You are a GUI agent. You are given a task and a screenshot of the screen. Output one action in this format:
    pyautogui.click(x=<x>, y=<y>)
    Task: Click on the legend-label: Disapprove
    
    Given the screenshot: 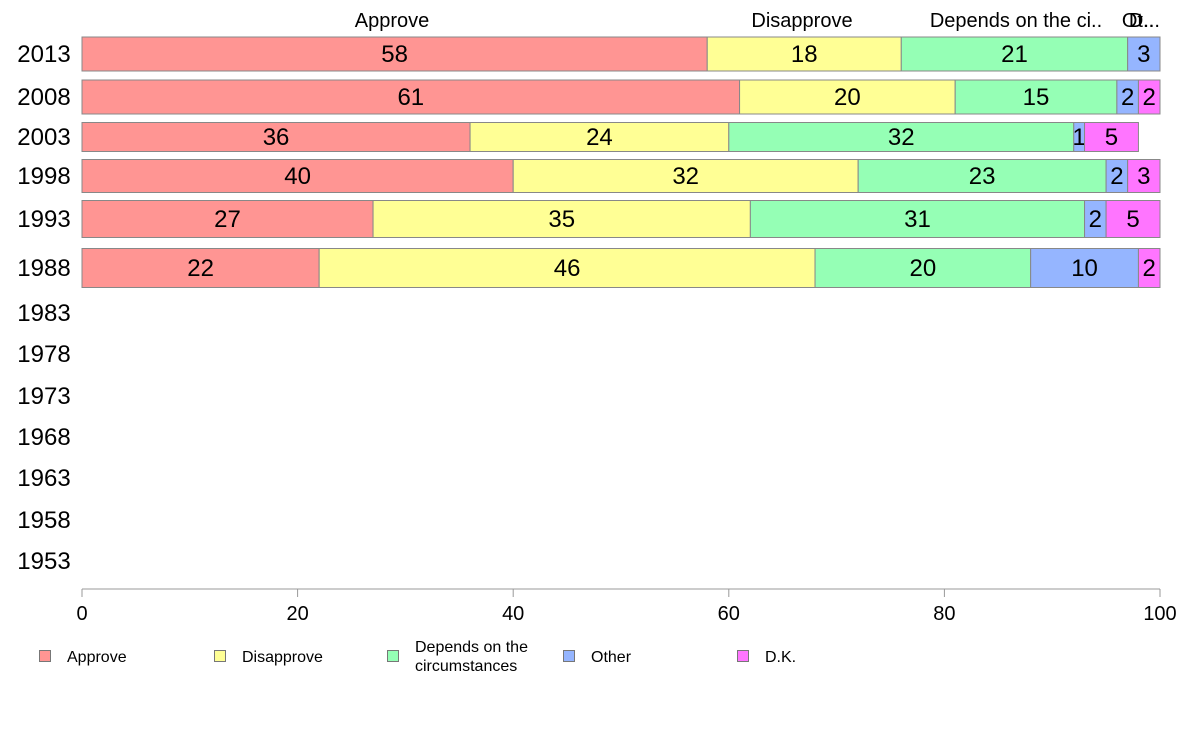 What is the action you would take?
    pyautogui.click(x=282, y=657)
    